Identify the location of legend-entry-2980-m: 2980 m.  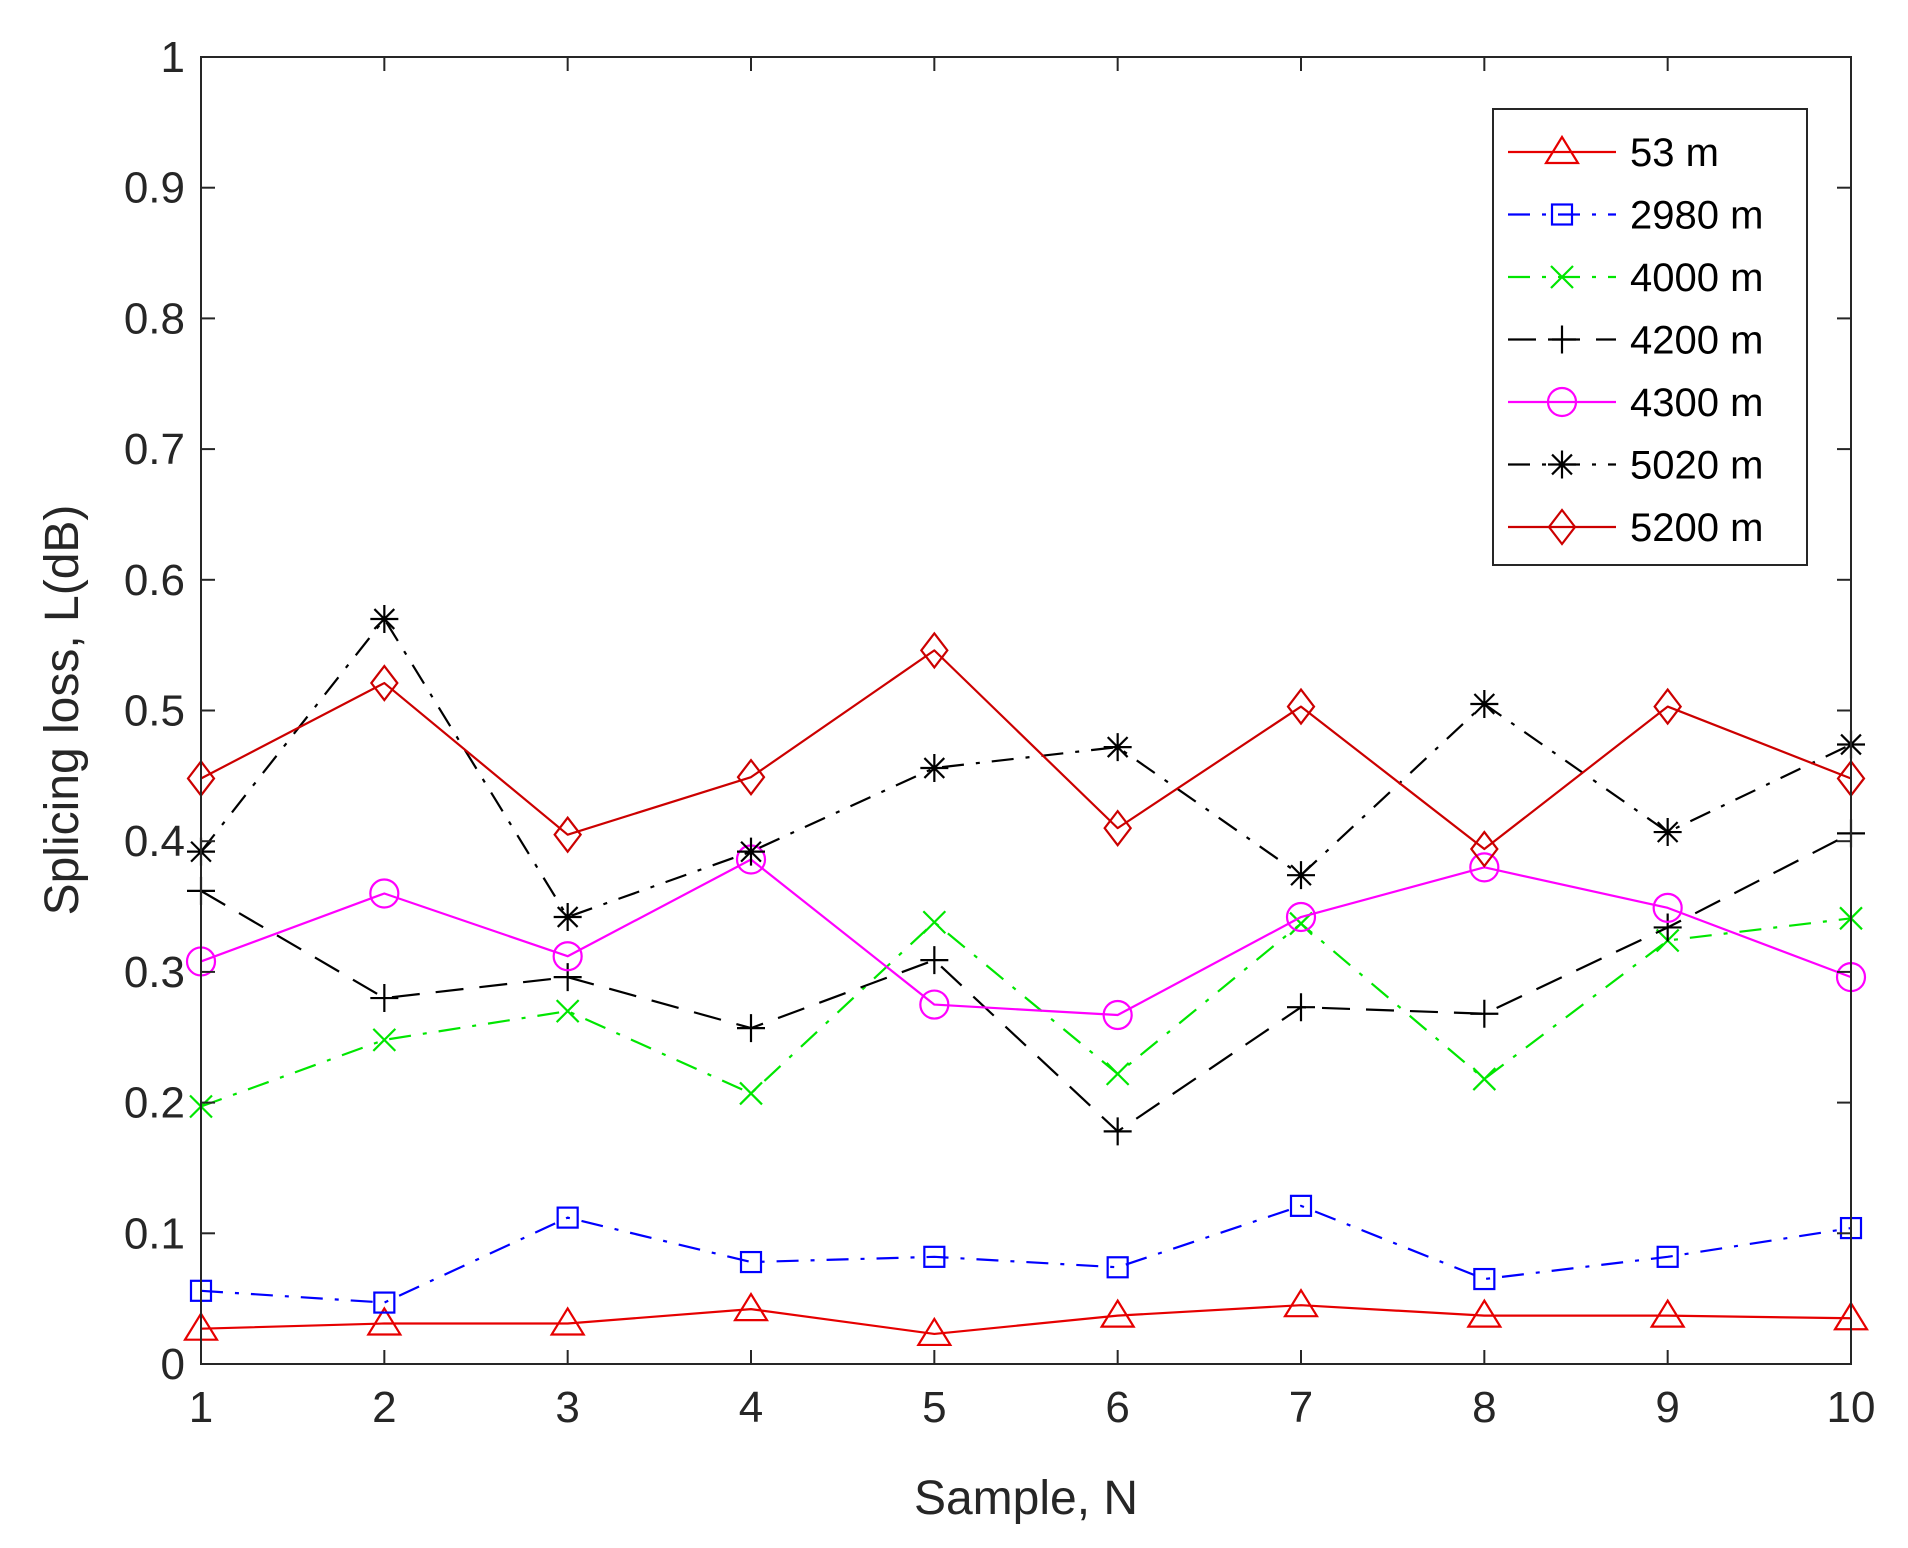
(1635, 216).